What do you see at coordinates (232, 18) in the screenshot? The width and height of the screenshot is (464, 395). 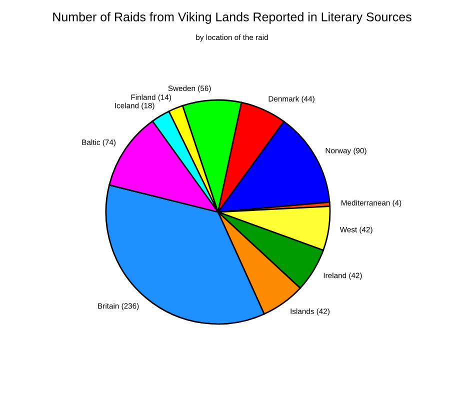 I see `chart-title: Number of Raids from Viking Lands Reported in Literary Sources` at bounding box center [232, 18].